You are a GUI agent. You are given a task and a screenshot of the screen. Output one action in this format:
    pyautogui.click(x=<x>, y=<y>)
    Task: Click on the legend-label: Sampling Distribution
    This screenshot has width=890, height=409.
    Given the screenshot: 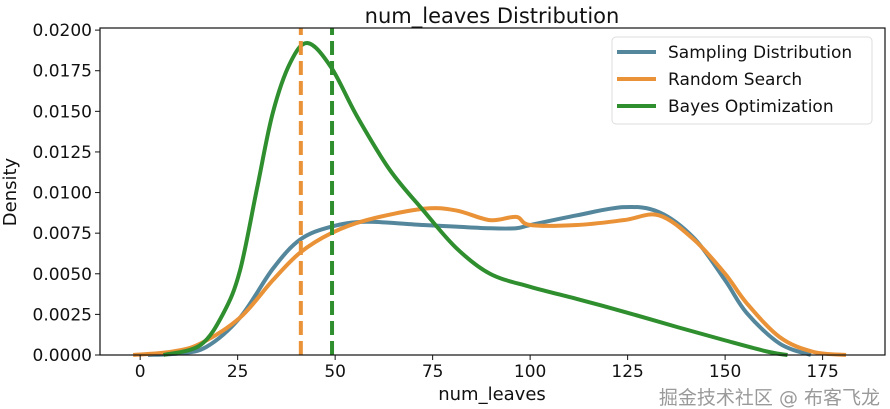 What is the action you would take?
    pyautogui.click(x=760, y=53)
    